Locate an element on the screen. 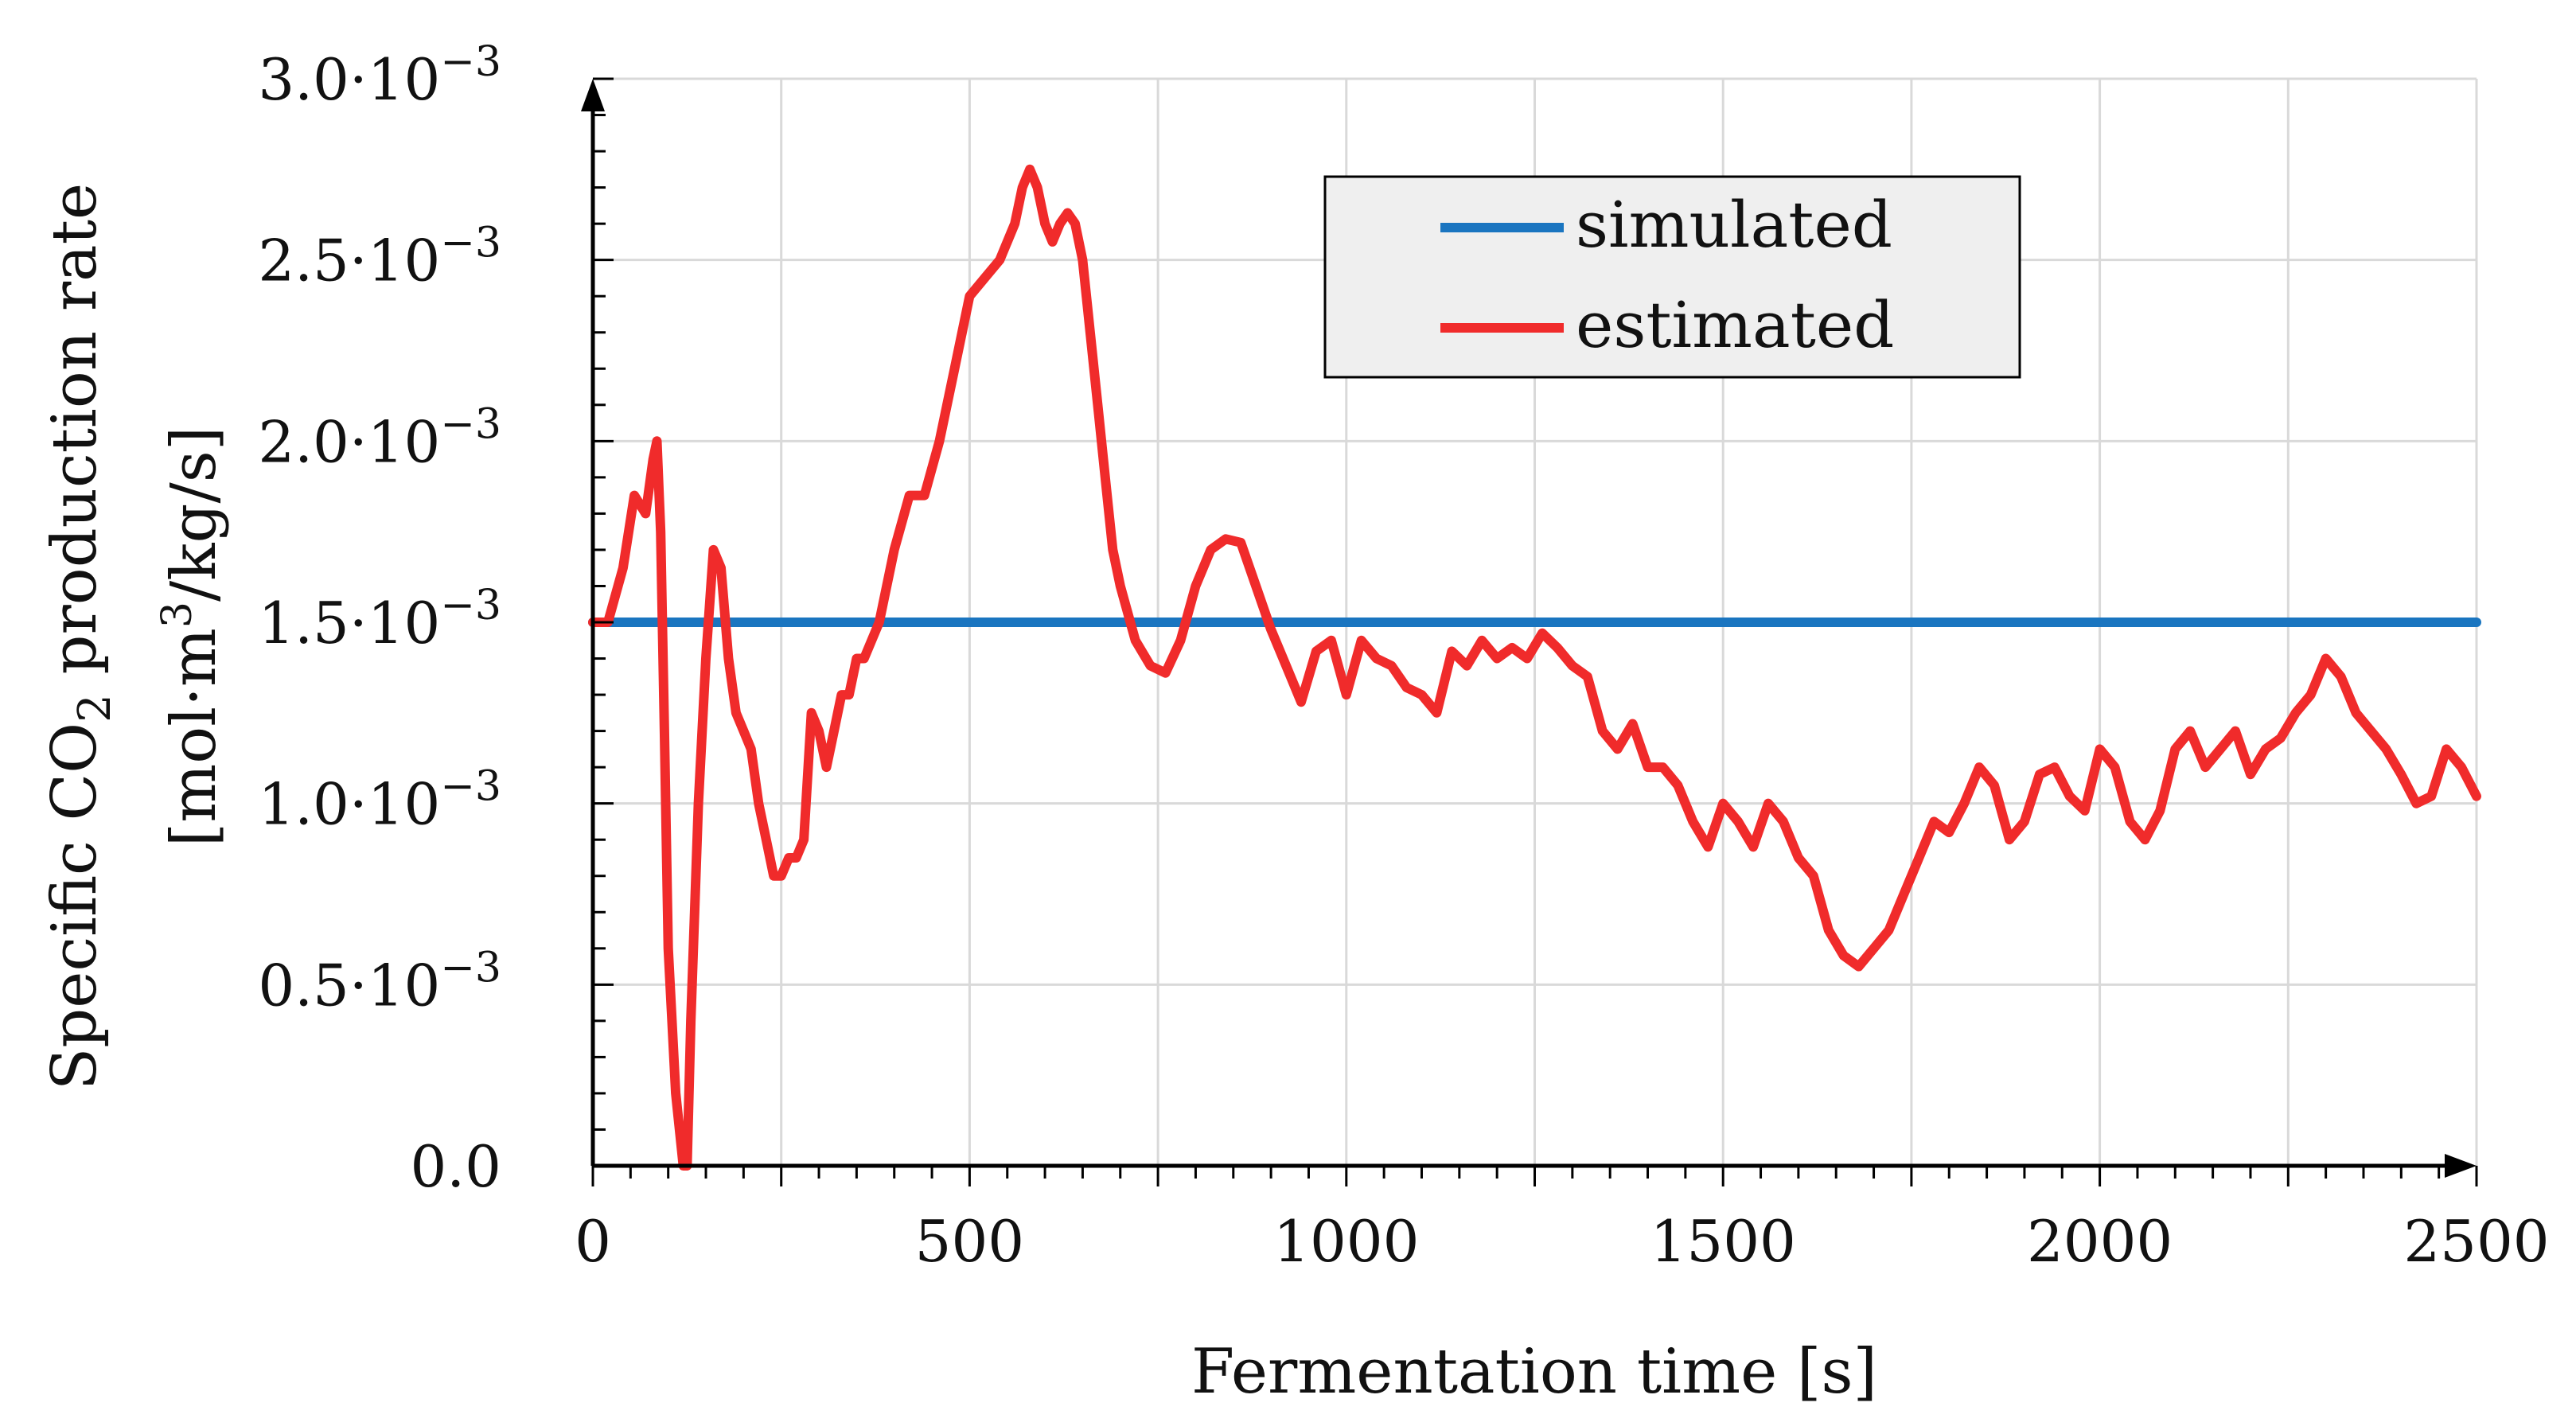 The width and height of the screenshot is (2576, 1426). x-tick-label: 500 is located at coordinates (969, 1241).